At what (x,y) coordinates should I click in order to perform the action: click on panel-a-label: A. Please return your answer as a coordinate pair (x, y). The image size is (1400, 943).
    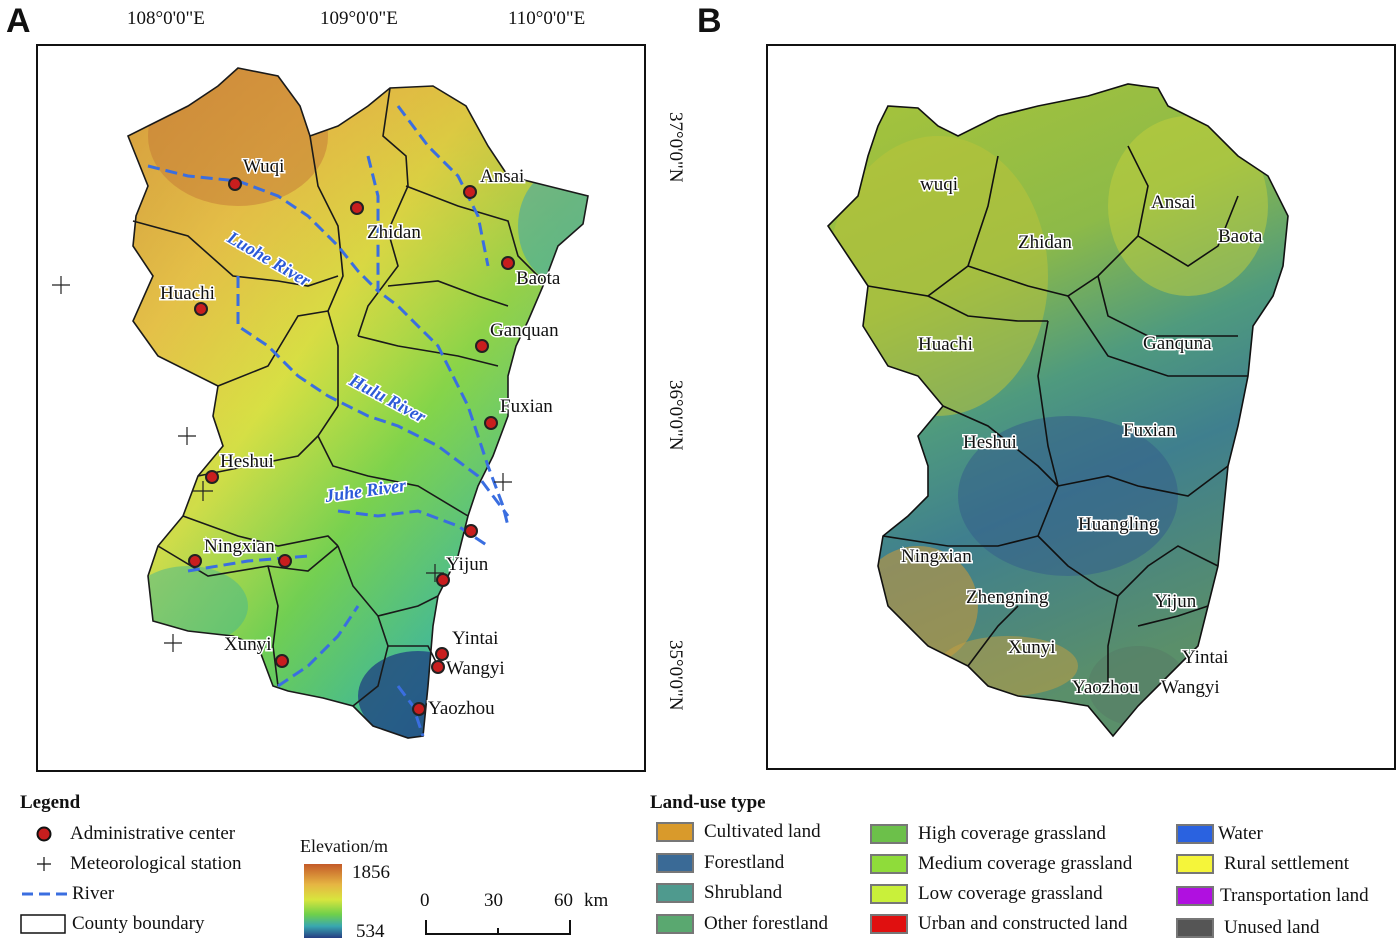
    Looking at the image, I should click on (18, 21).